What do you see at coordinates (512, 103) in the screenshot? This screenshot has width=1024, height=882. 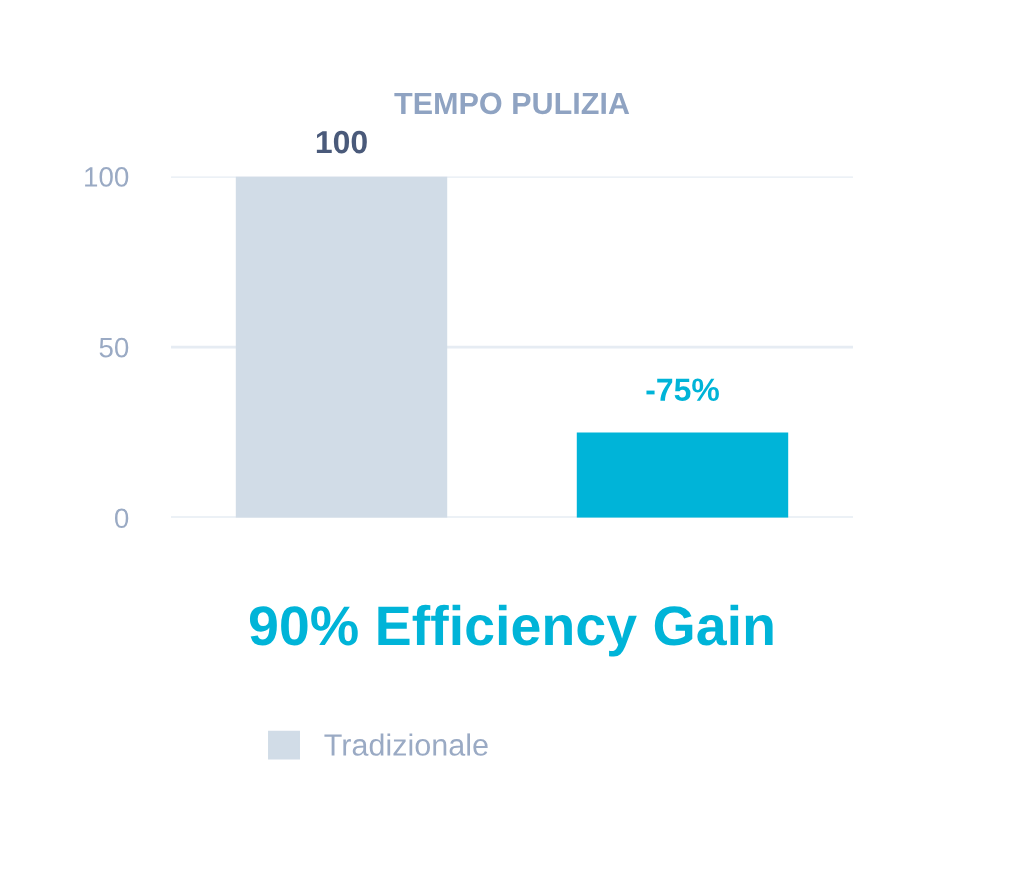 I see `chart-title: TEMPO PULIZIA` at bounding box center [512, 103].